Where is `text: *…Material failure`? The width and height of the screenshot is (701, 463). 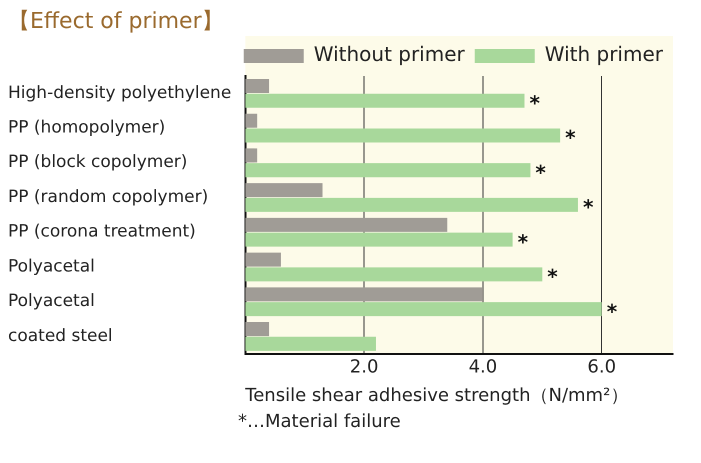 text: *…Material failure is located at coordinates (319, 421).